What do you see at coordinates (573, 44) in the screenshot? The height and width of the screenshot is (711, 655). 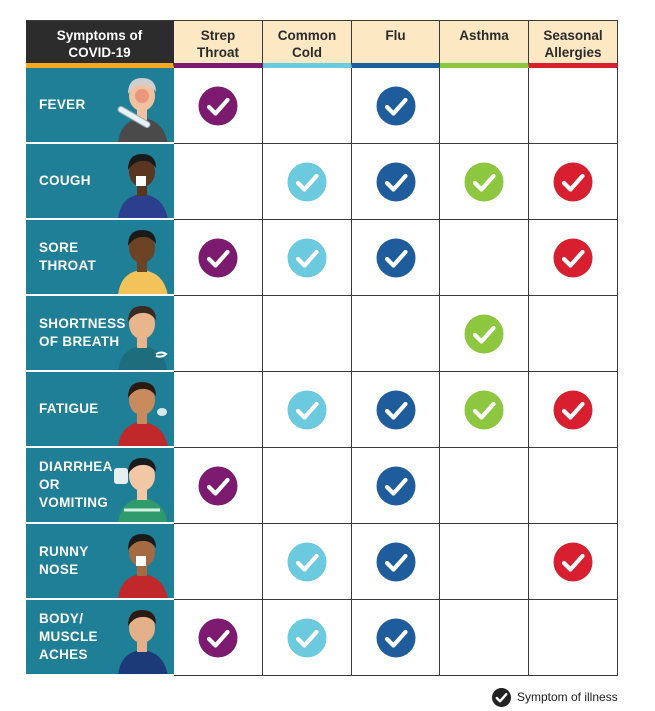 I see `column-header: Seasonal Allergies` at bounding box center [573, 44].